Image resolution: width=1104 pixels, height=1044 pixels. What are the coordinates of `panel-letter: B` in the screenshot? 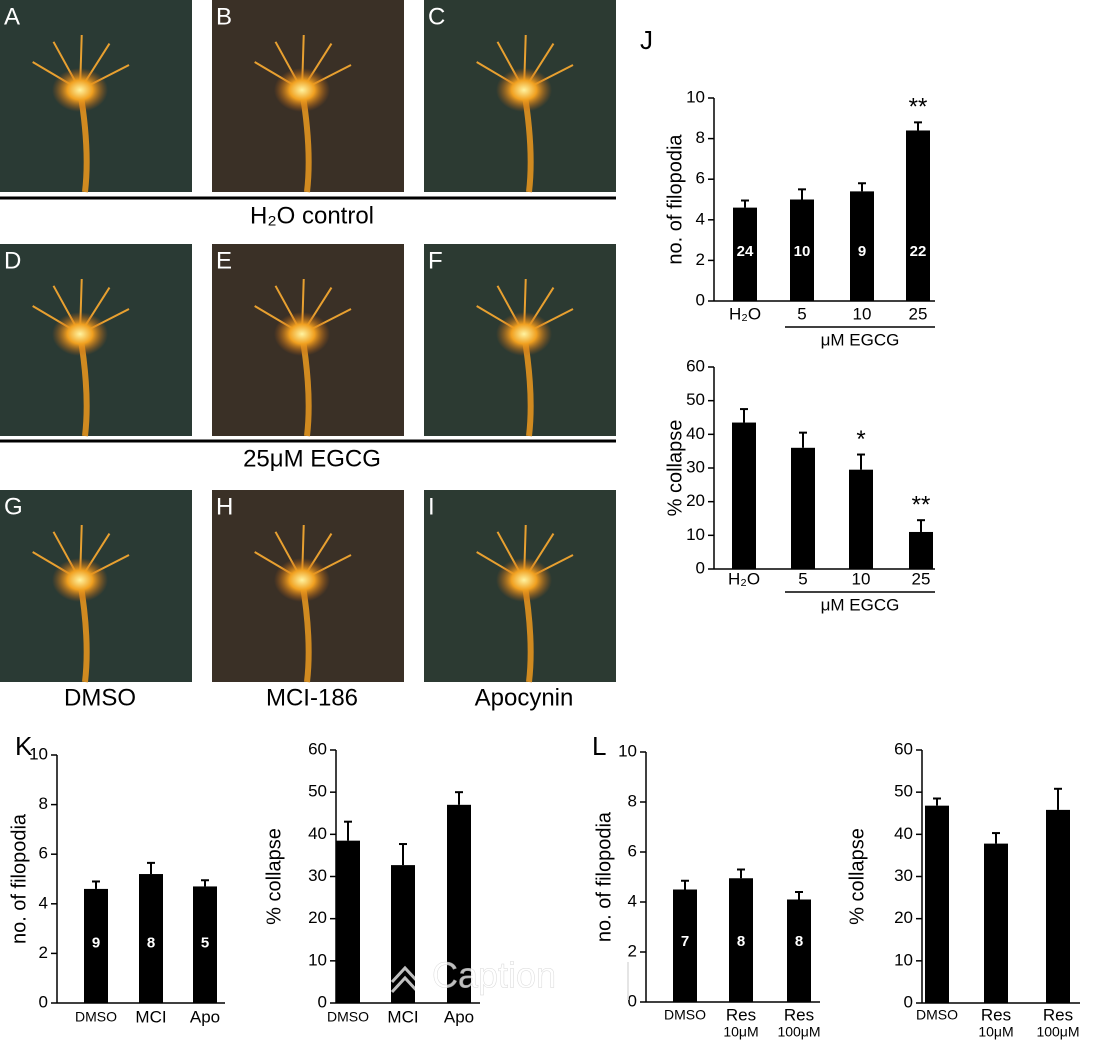 It's located at (224, 16).